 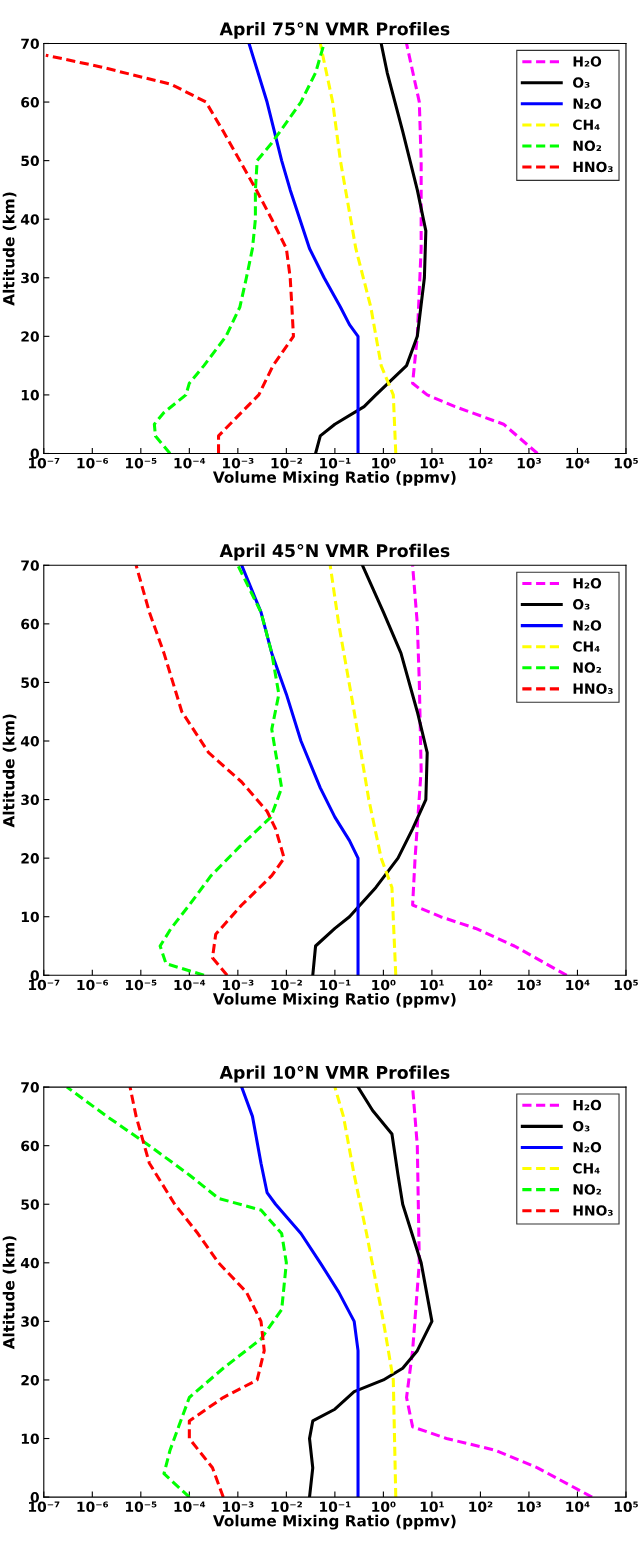 I want to click on chart-title: April 45°N VMR Profiles, so click(x=334, y=552).